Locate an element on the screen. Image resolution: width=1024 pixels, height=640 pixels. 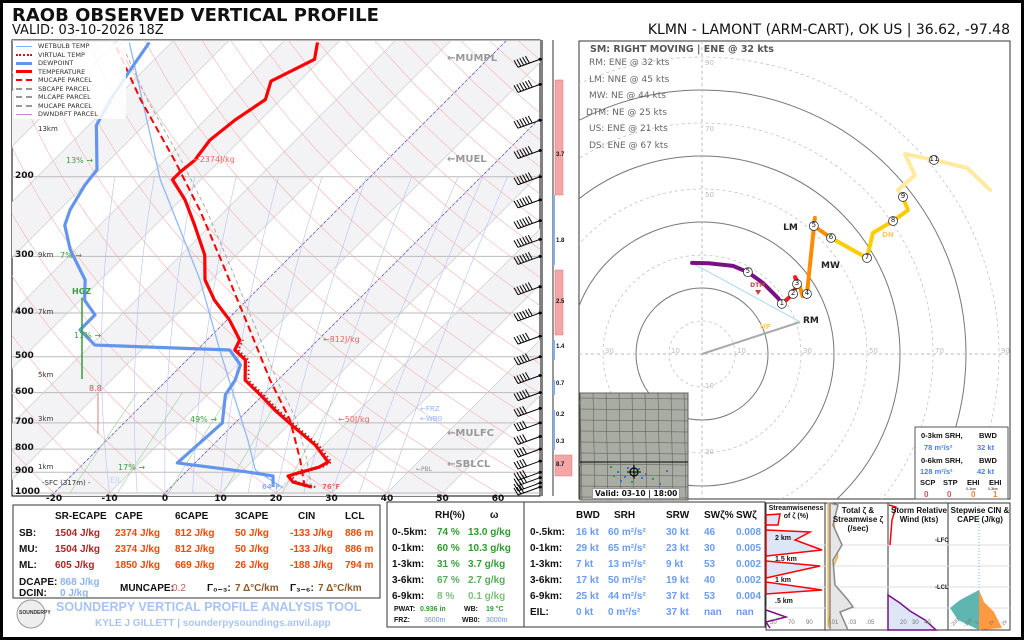
index-label: STP is located at coordinates (950, 482).